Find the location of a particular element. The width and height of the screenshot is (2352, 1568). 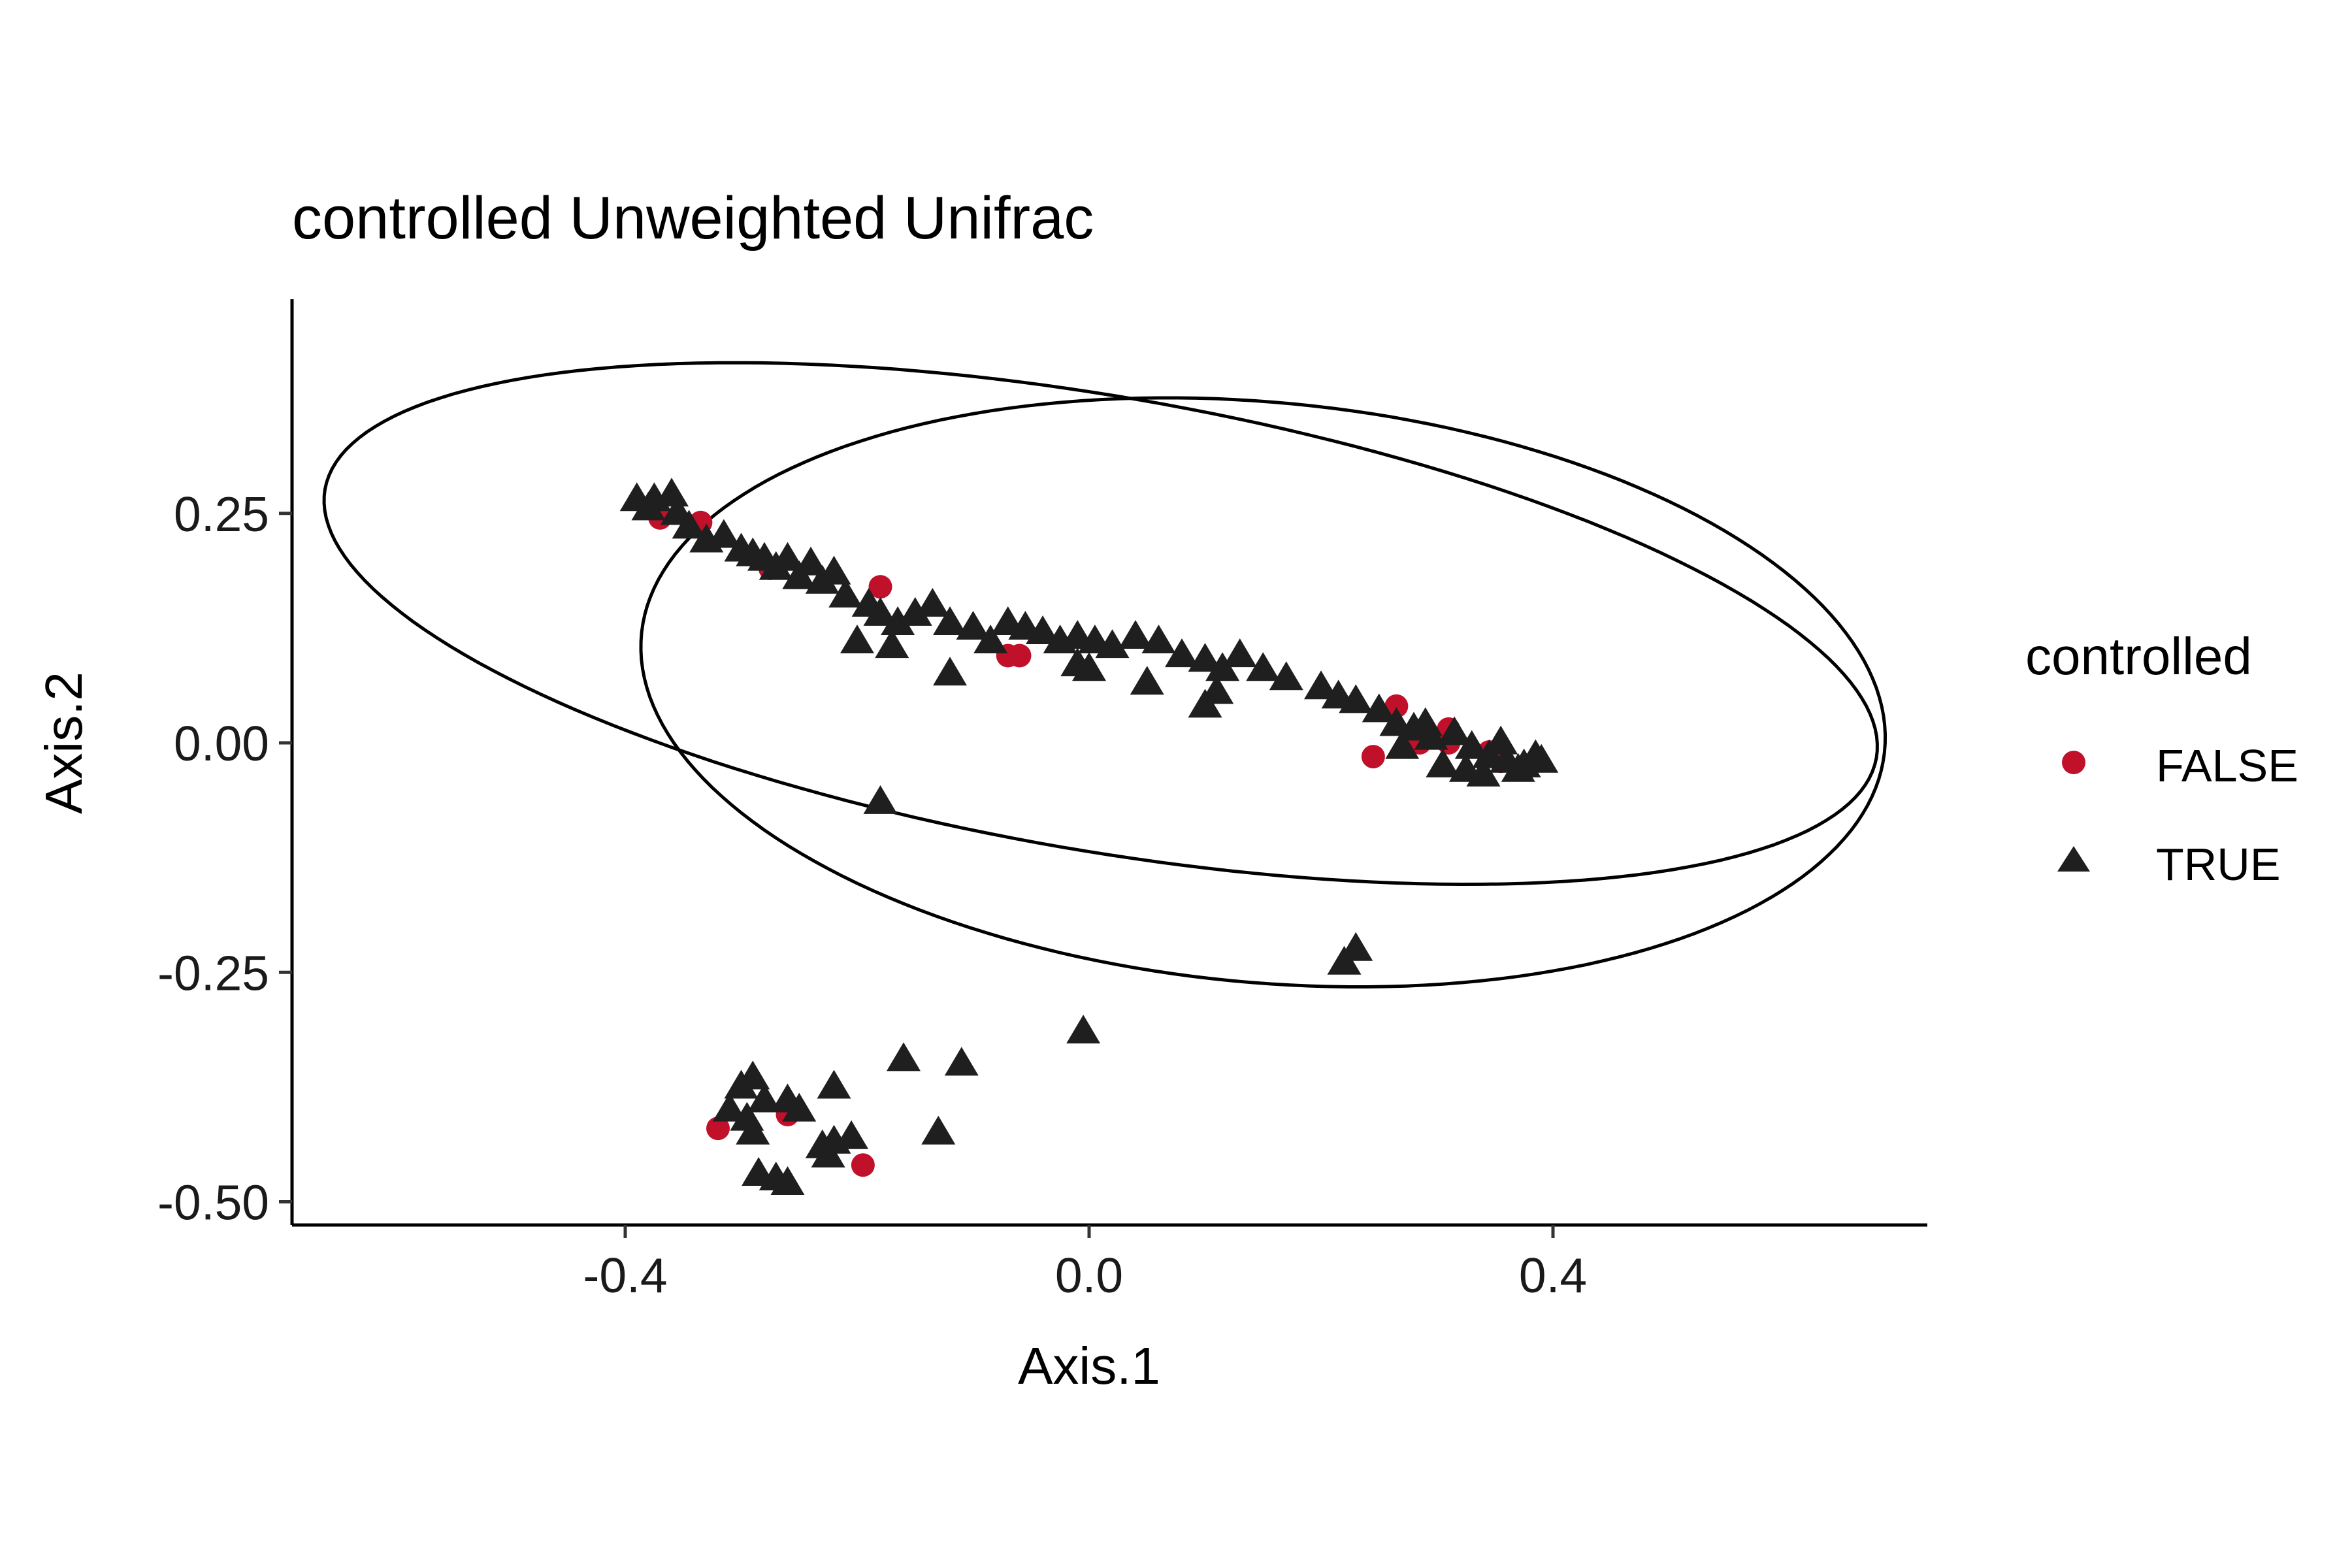

y-tick-label: 0.25 is located at coordinates (221, 514).